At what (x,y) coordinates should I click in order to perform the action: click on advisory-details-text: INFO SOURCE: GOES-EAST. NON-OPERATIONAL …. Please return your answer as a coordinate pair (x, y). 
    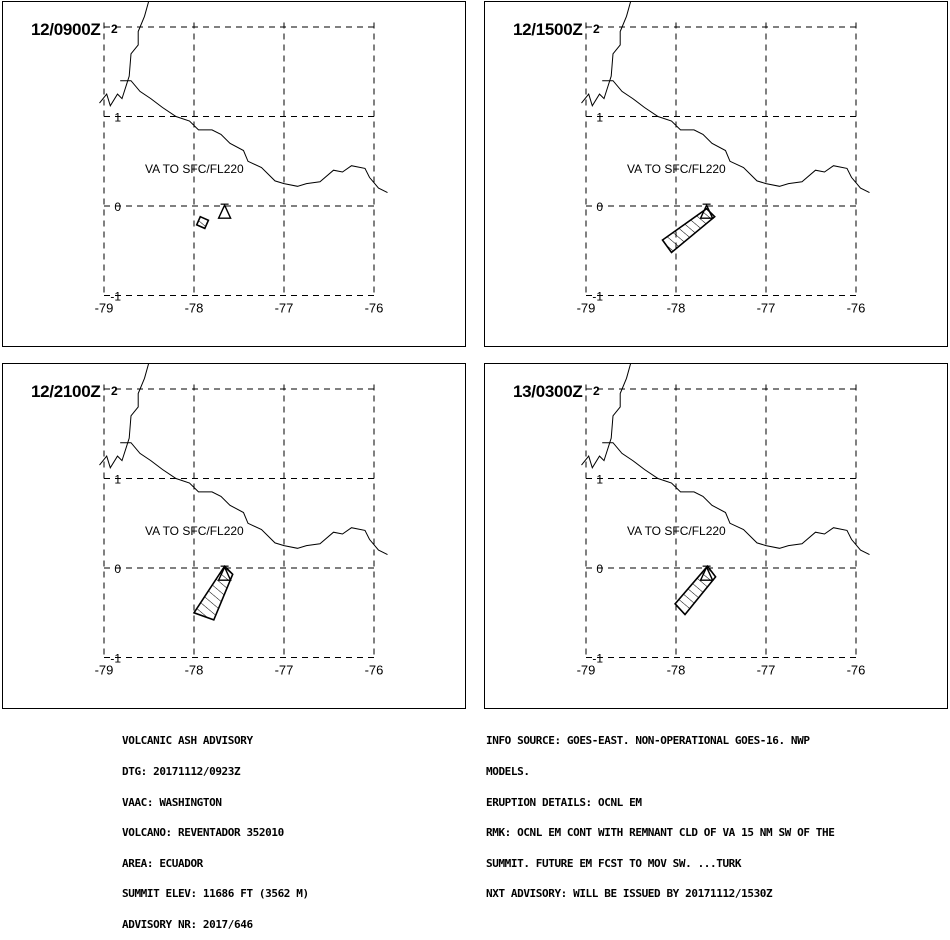
    Looking at the image, I should click on (660, 813).